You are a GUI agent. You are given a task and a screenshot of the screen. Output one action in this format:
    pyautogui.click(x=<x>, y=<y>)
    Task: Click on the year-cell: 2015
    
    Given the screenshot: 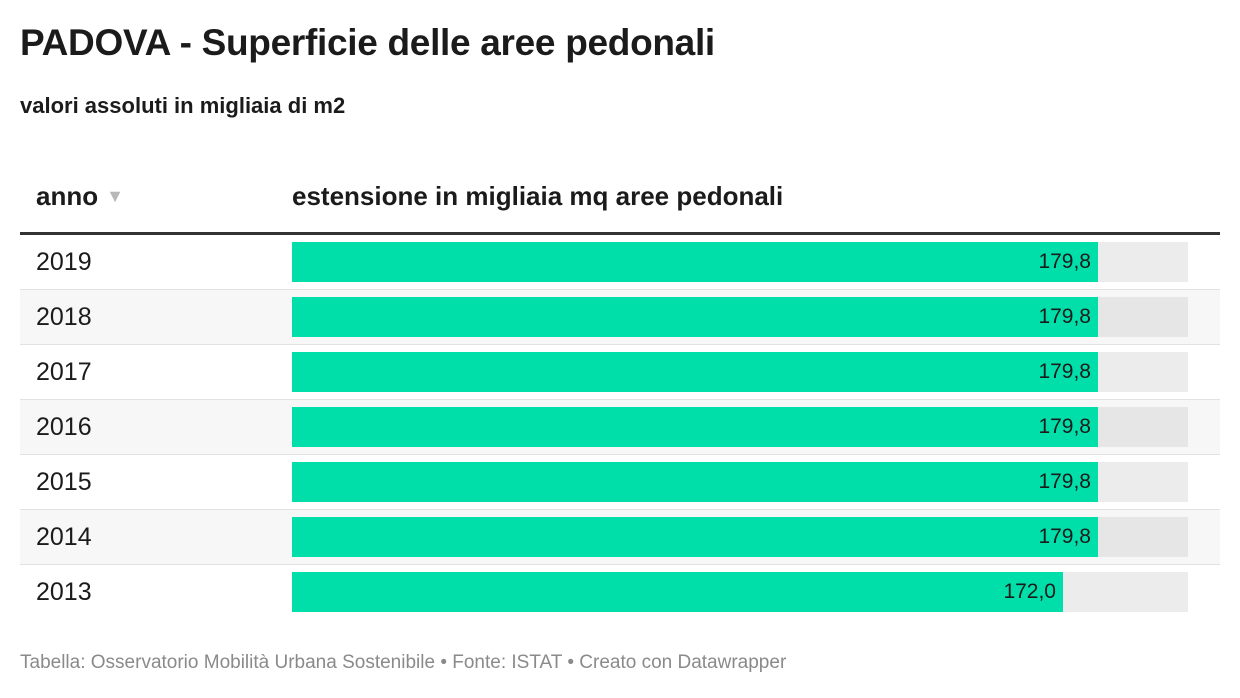 What is the action you would take?
    pyautogui.click(x=64, y=482)
    